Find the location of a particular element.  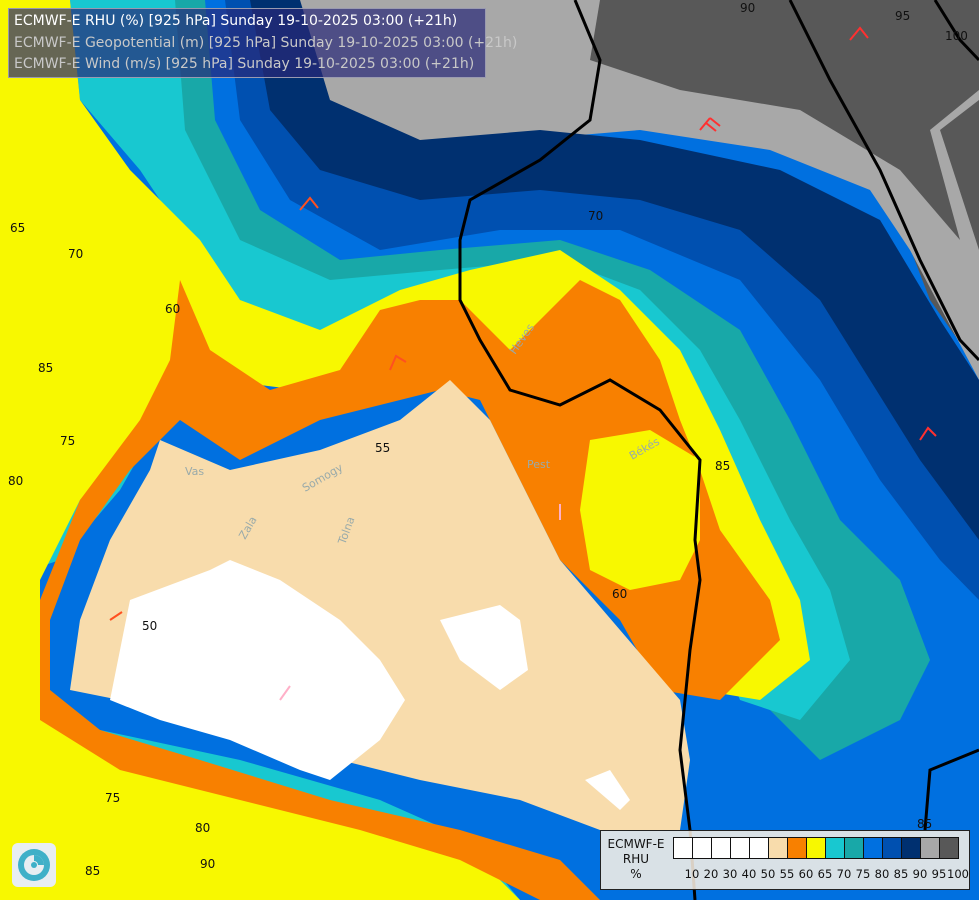

legend-tick-label: 20 is located at coordinates (711, 874).